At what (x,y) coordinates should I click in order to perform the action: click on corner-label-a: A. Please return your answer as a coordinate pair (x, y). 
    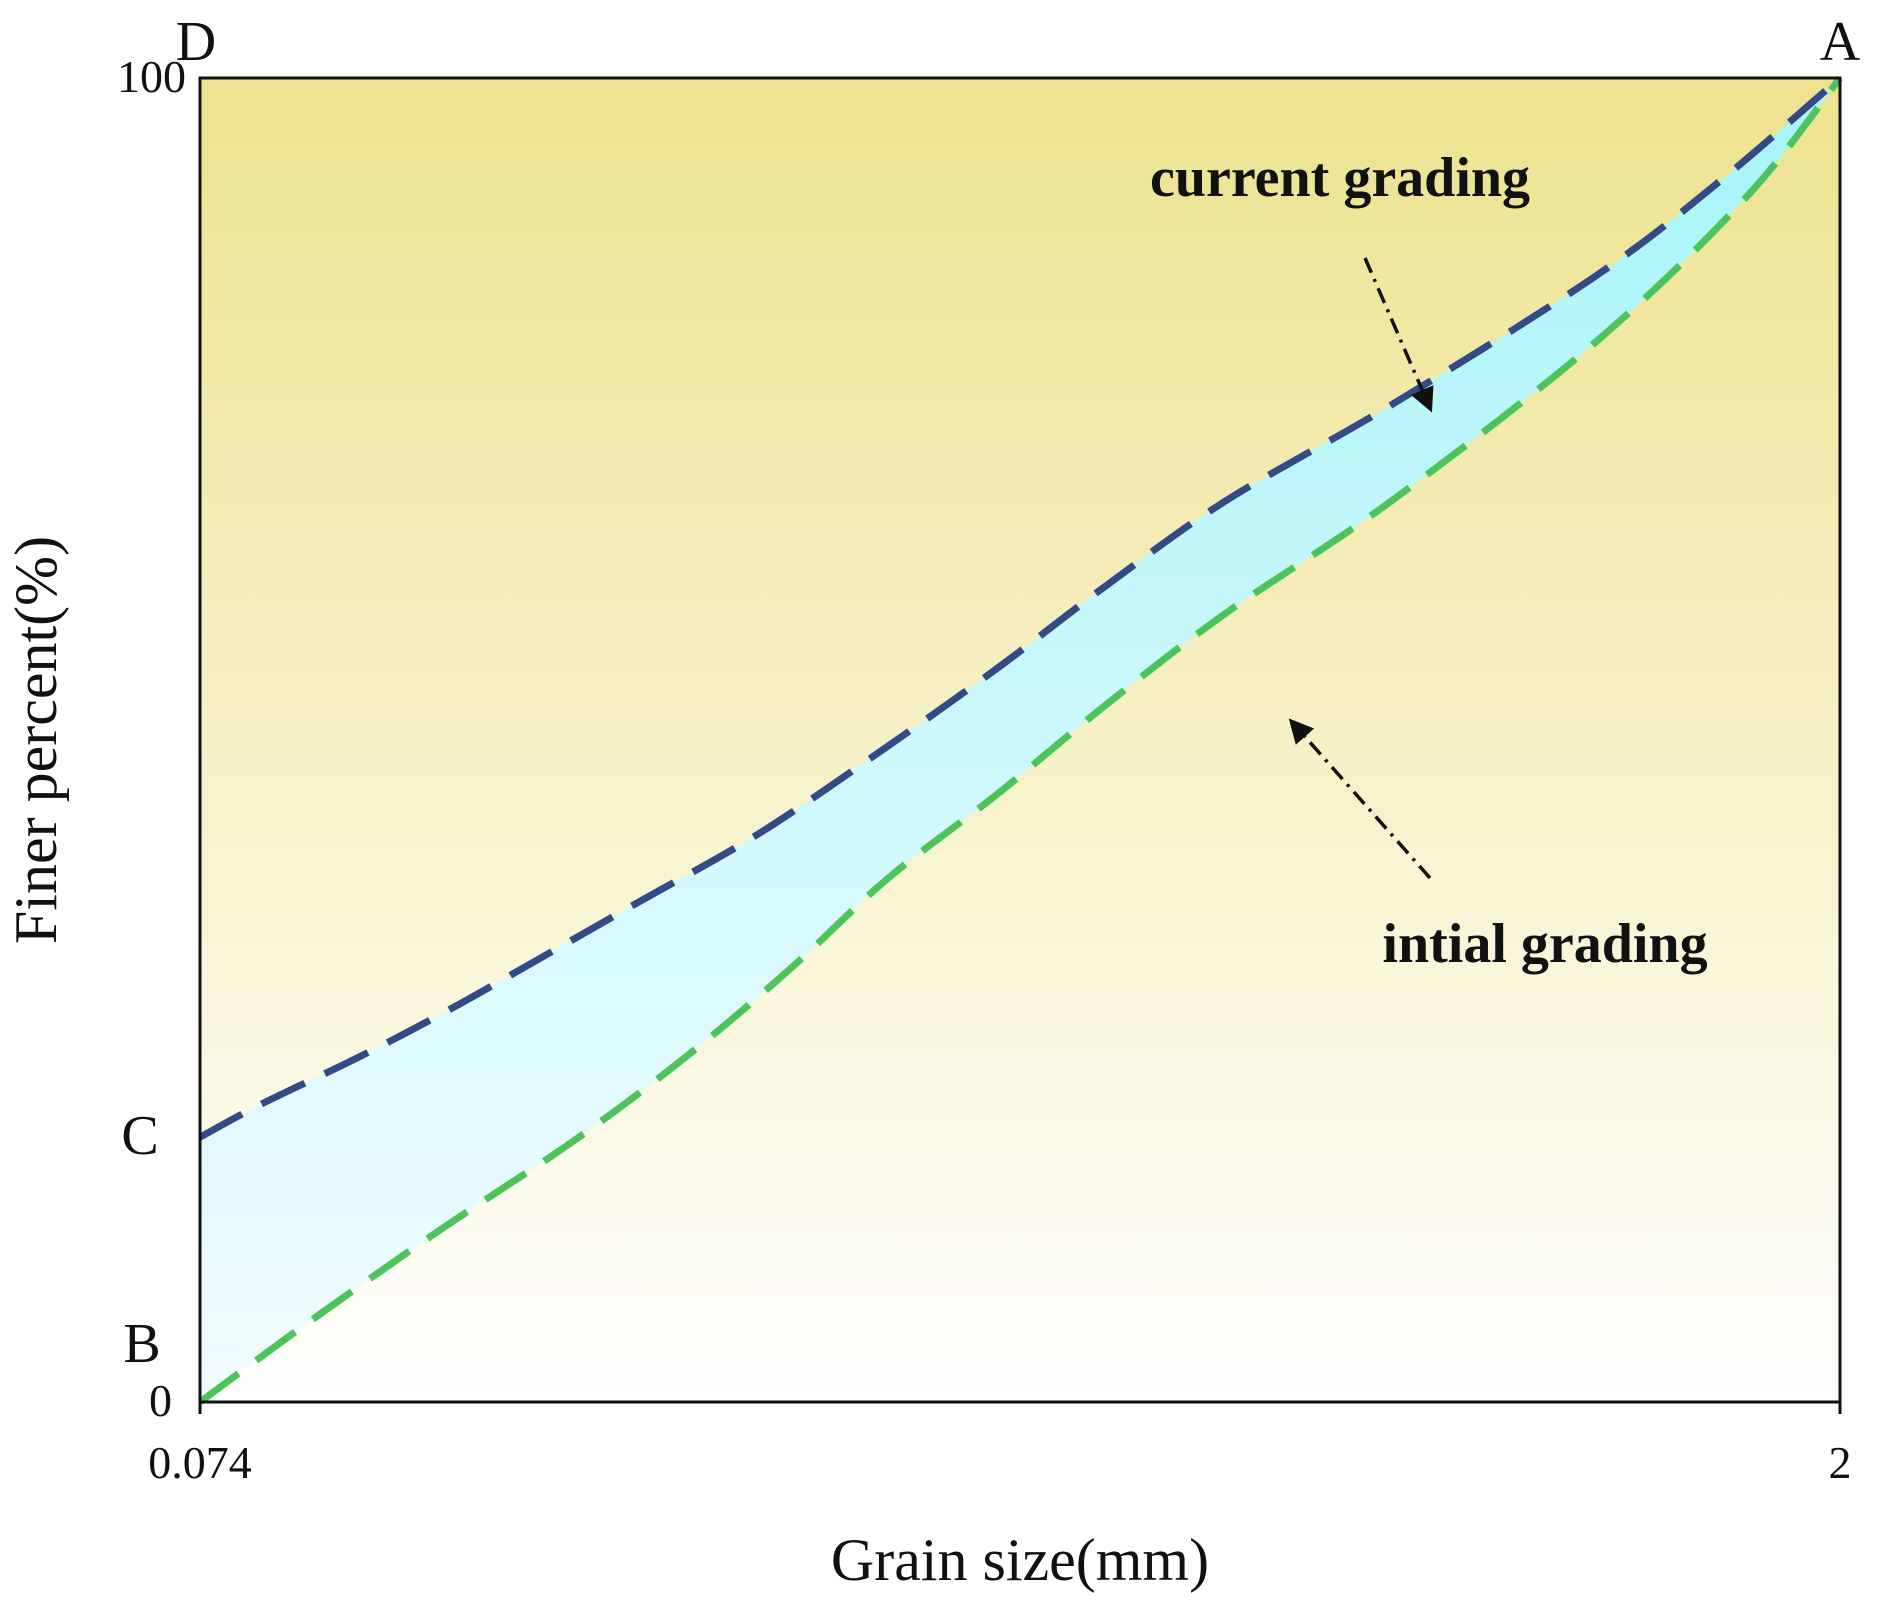
    Looking at the image, I should click on (1840, 42).